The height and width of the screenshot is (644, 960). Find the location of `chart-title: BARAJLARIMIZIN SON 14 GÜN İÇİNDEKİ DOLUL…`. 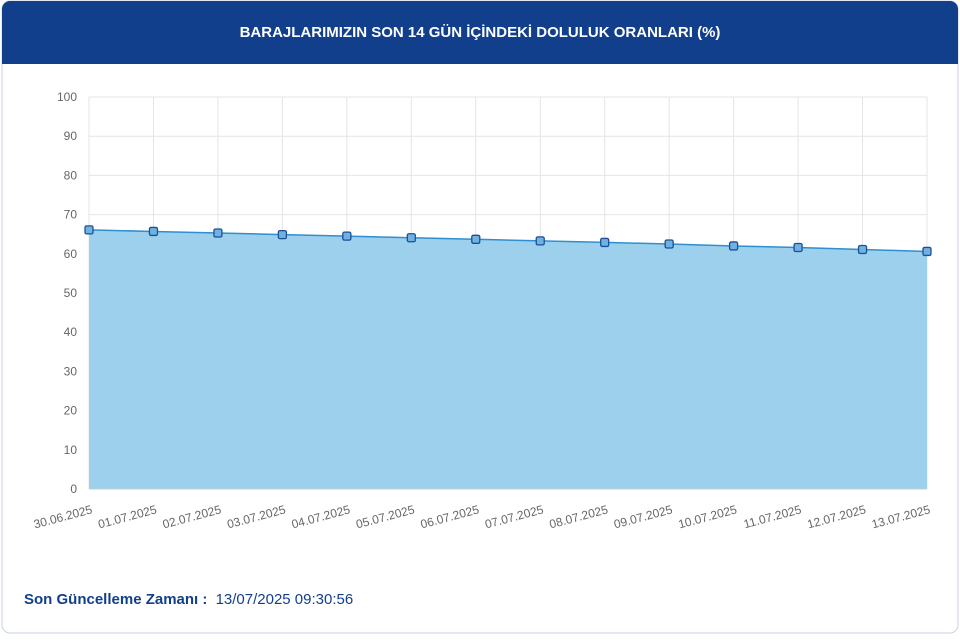

chart-title: BARAJLARIMIZIN SON 14 GÜN İÇİNDEKİ DOLUL… is located at coordinates (480, 32).